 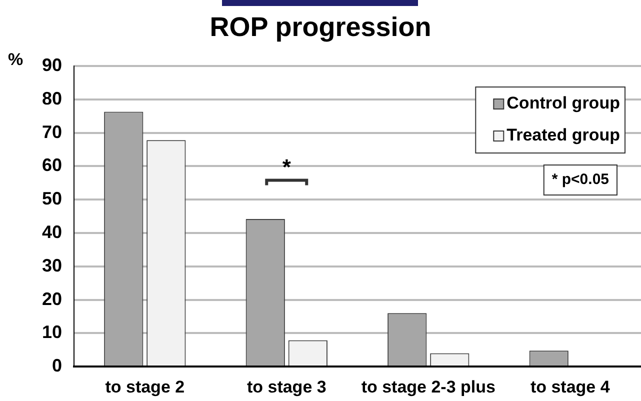 I want to click on legend-label: Treated group, so click(x=563, y=135).